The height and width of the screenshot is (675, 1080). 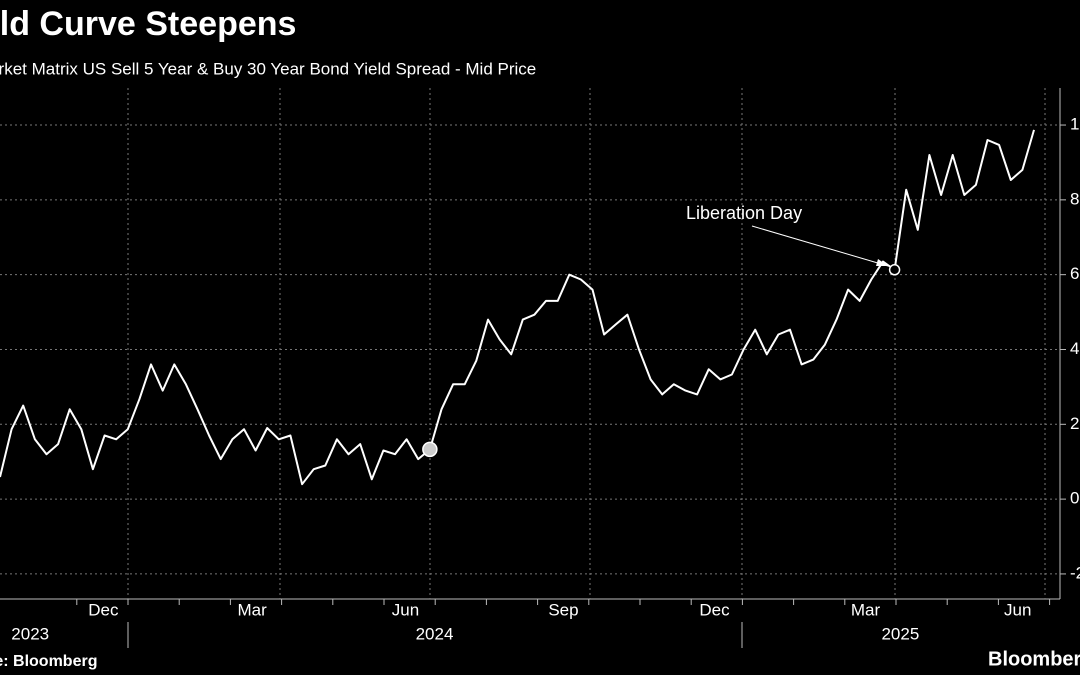 I want to click on y-tick-label: 40, so click(x=1075, y=348).